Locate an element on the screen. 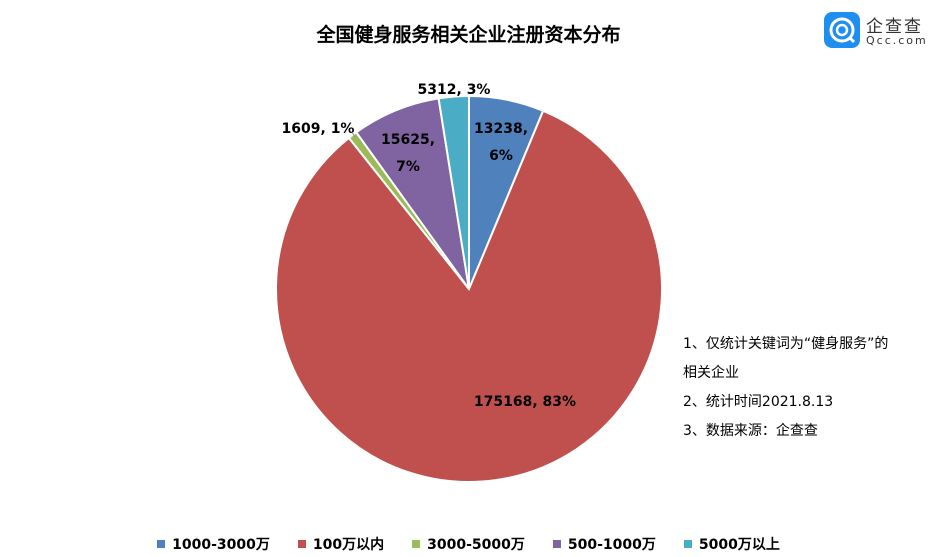 The width and height of the screenshot is (937, 557). data-label: 13238, 6% is located at coordinates (501, 142).